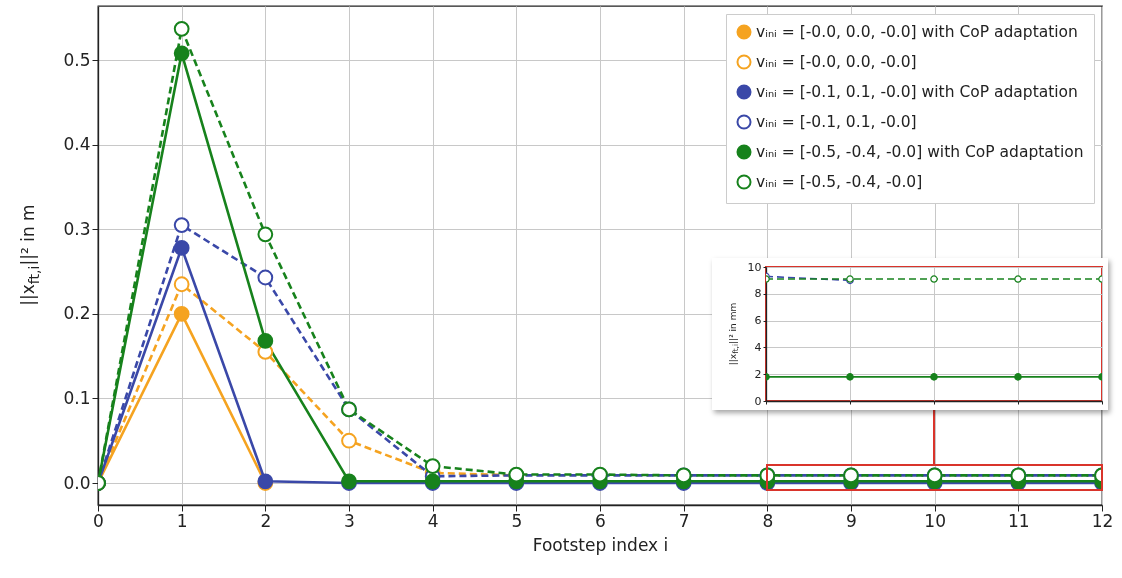  What do you see at coordinates (851, 520) in the screenshot?
I see `x-tick-label: 9` at bounding box center [851, 520].